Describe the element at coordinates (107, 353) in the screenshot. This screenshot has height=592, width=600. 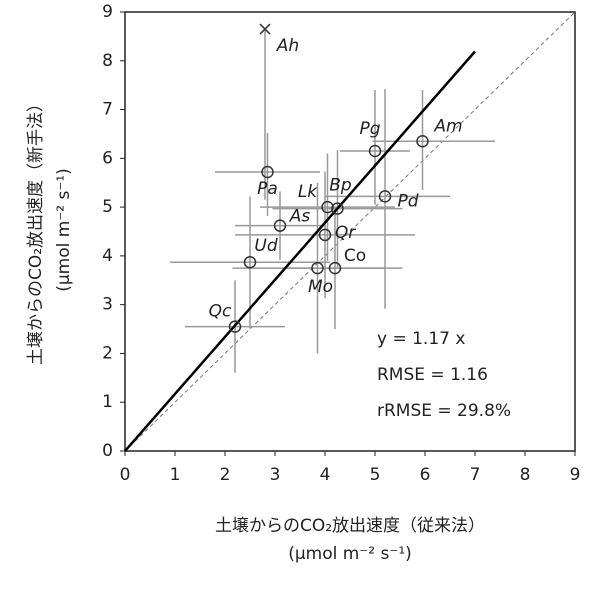
I see `y-tick-label: 2` at that location.